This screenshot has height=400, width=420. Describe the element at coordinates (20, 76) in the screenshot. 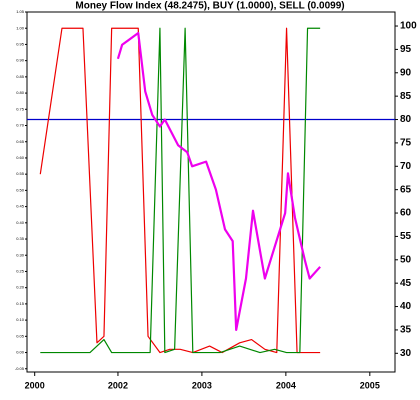

I see `y-tick-label: 0.85` at that location.